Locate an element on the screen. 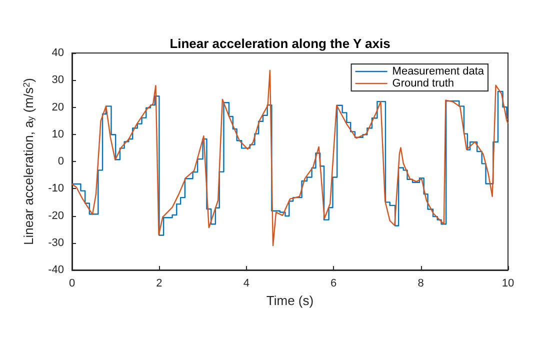 This screenshot has height=337, width=560. x-axis-title: Time (s) is located at coordinates (290, 300).